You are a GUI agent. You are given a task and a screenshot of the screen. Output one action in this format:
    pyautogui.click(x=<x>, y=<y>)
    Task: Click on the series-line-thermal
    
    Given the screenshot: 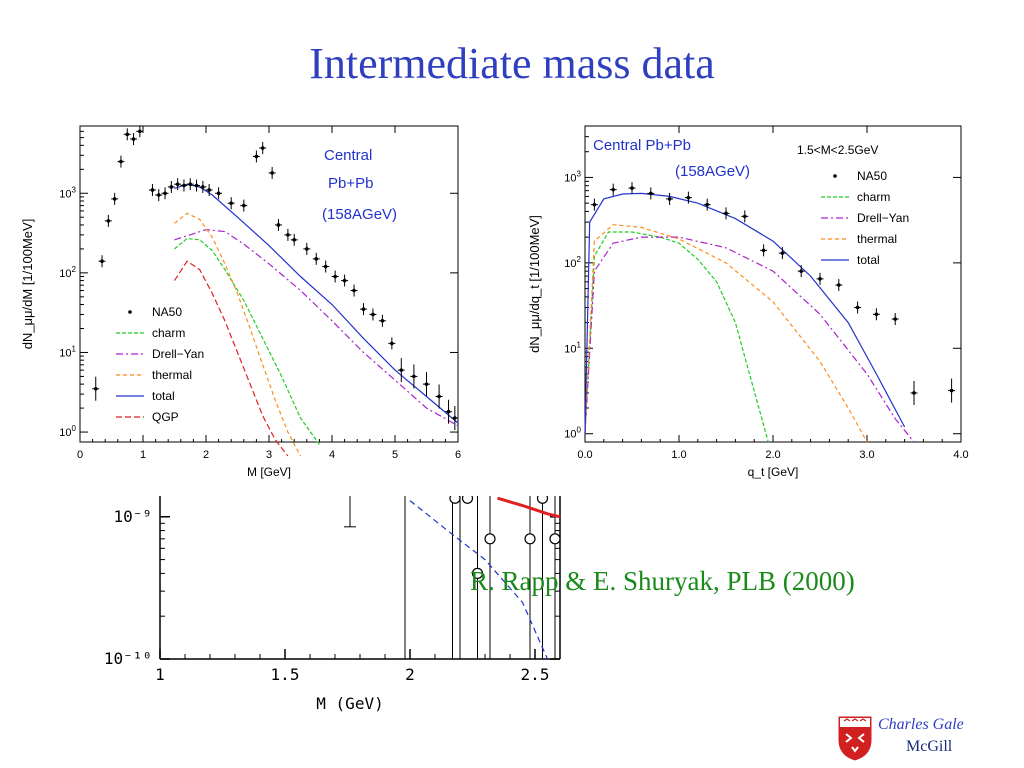 What is the action you would take?
    pyautogui.click(x=238, y=334)
    